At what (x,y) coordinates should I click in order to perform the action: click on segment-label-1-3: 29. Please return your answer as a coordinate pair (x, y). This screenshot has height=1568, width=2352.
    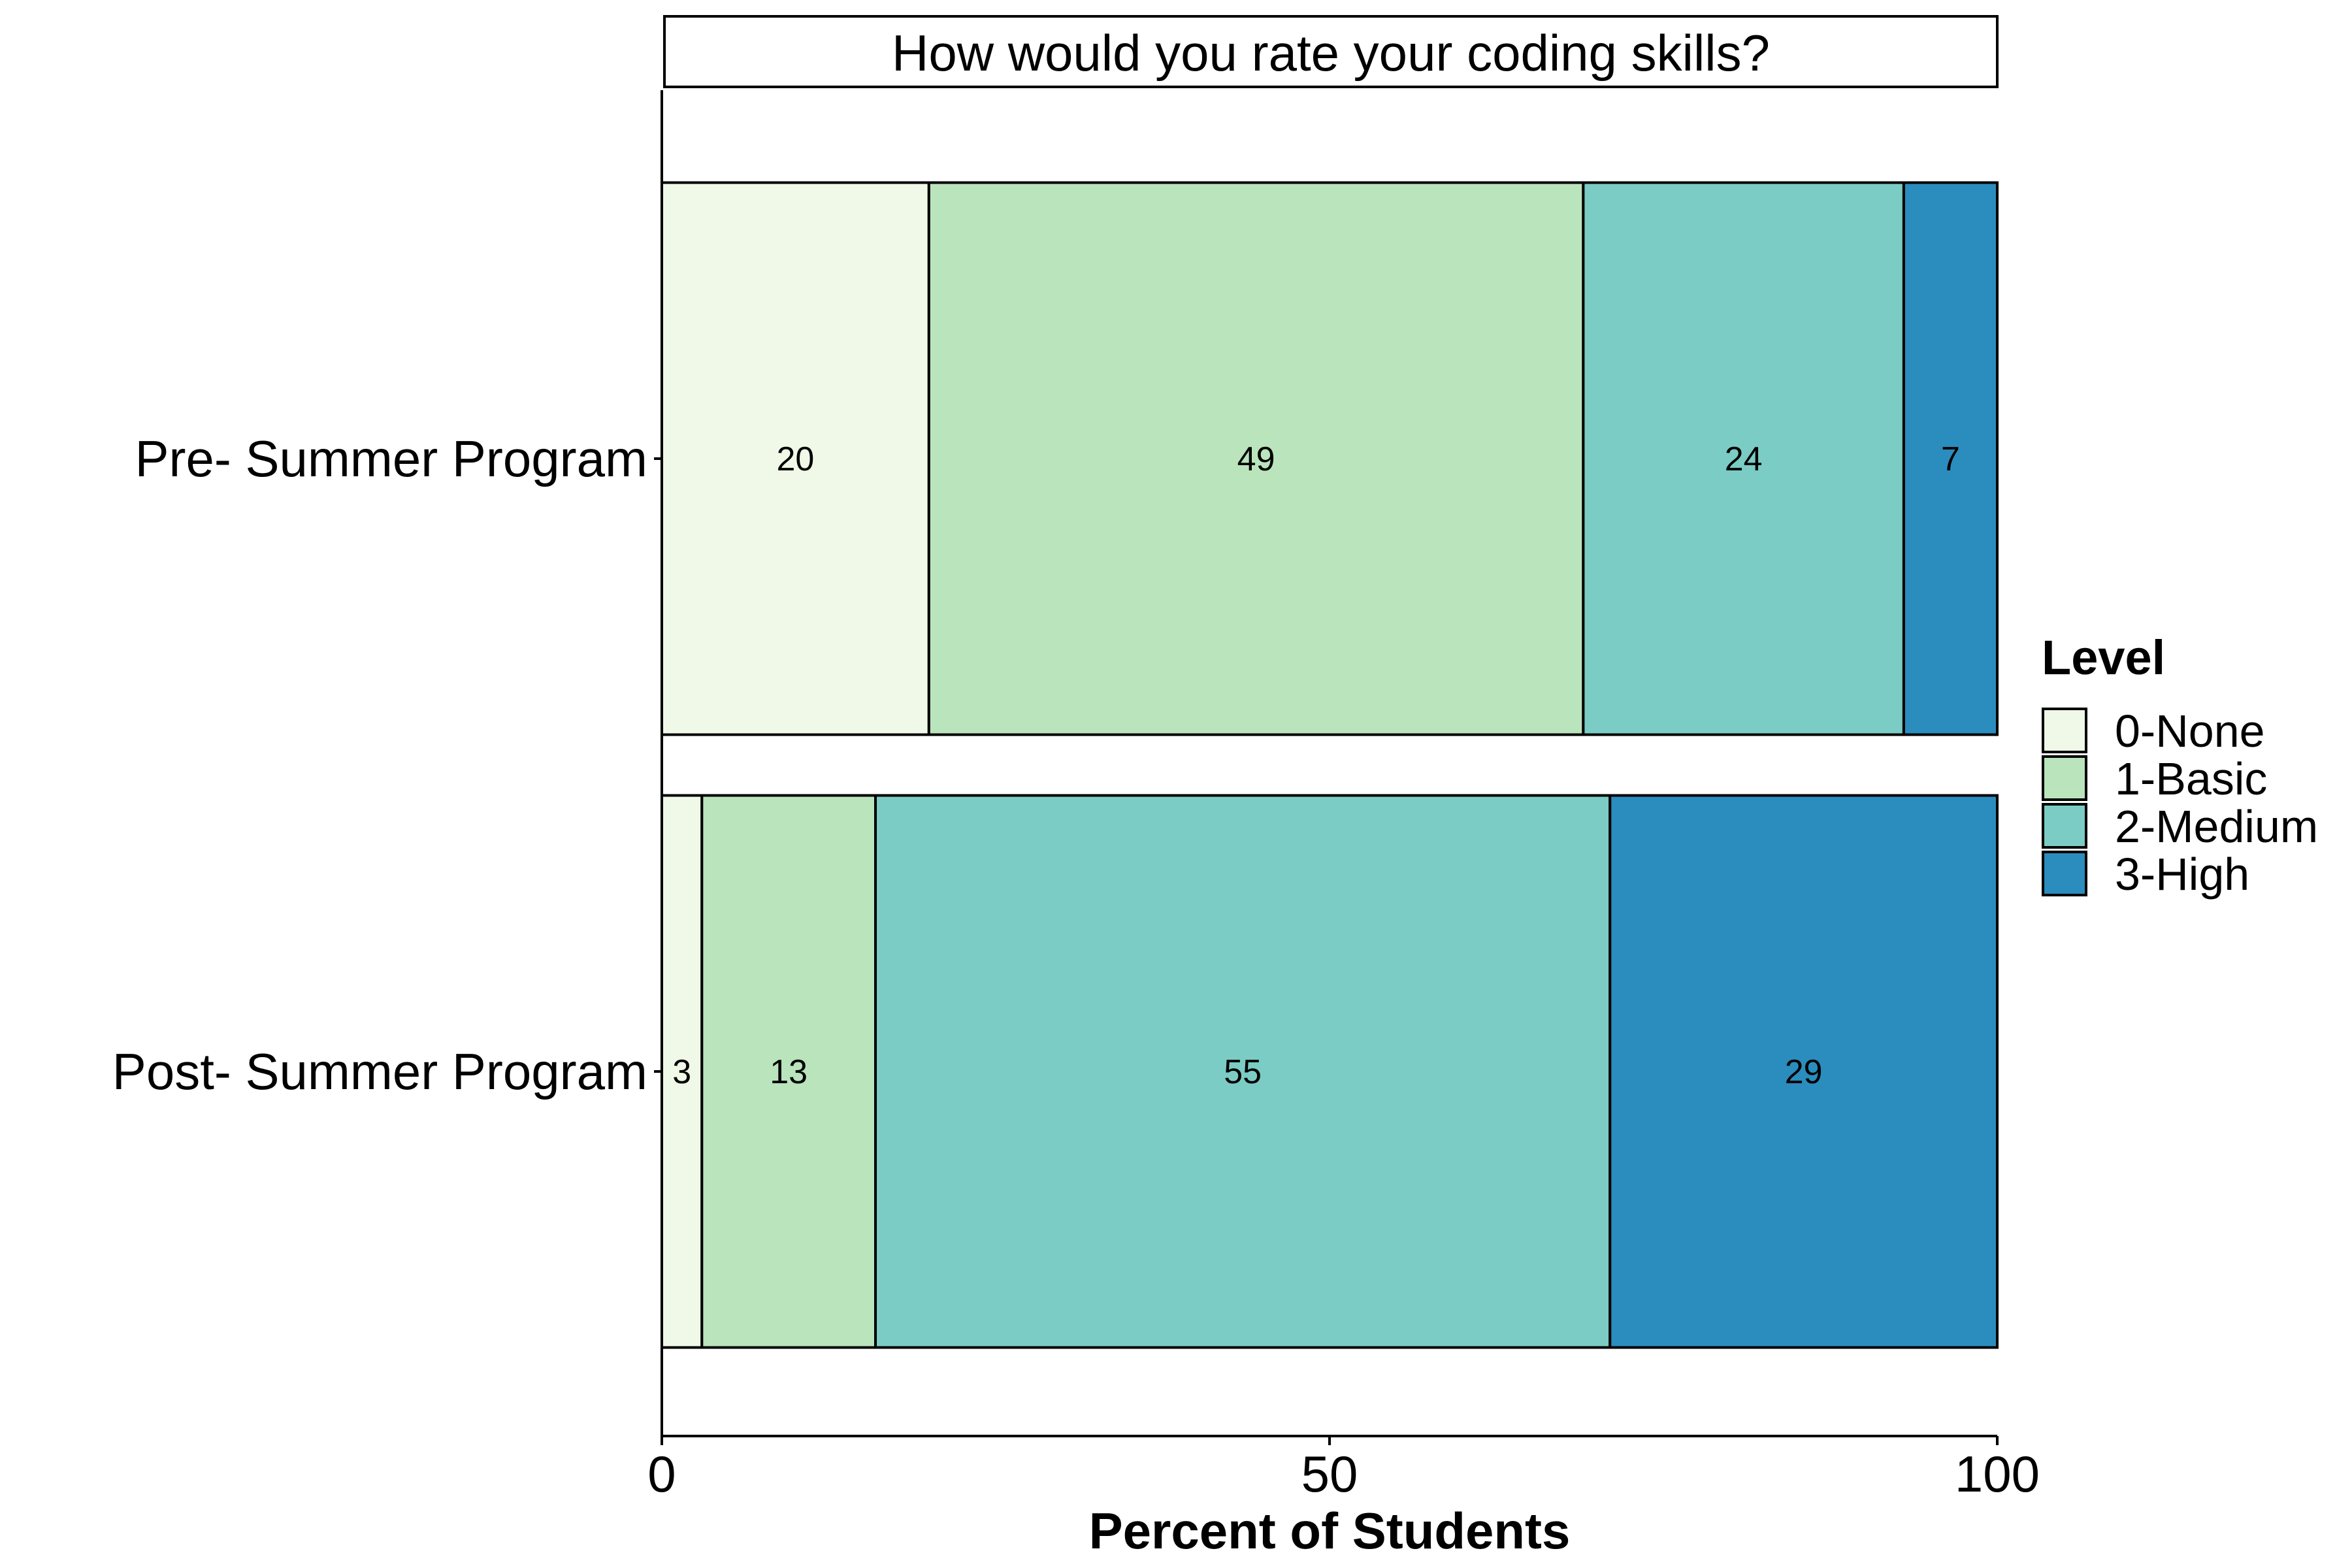
    Looking at the image, I should click on (1804, 1072).